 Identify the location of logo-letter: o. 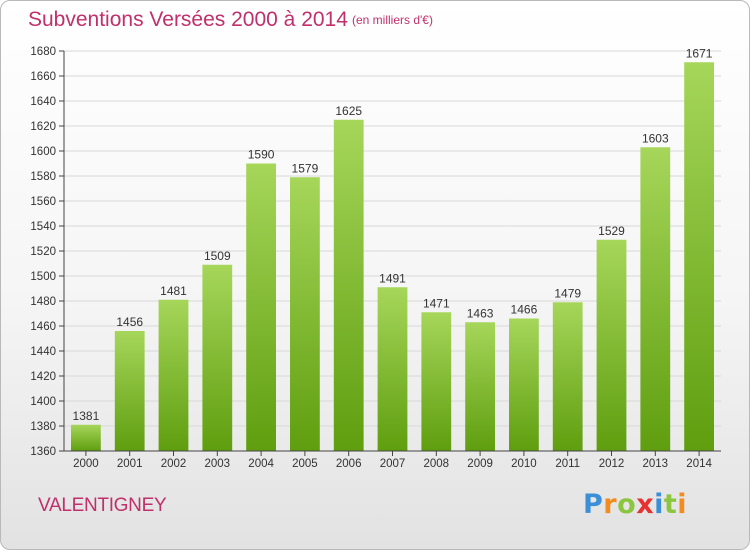
(627, 504).